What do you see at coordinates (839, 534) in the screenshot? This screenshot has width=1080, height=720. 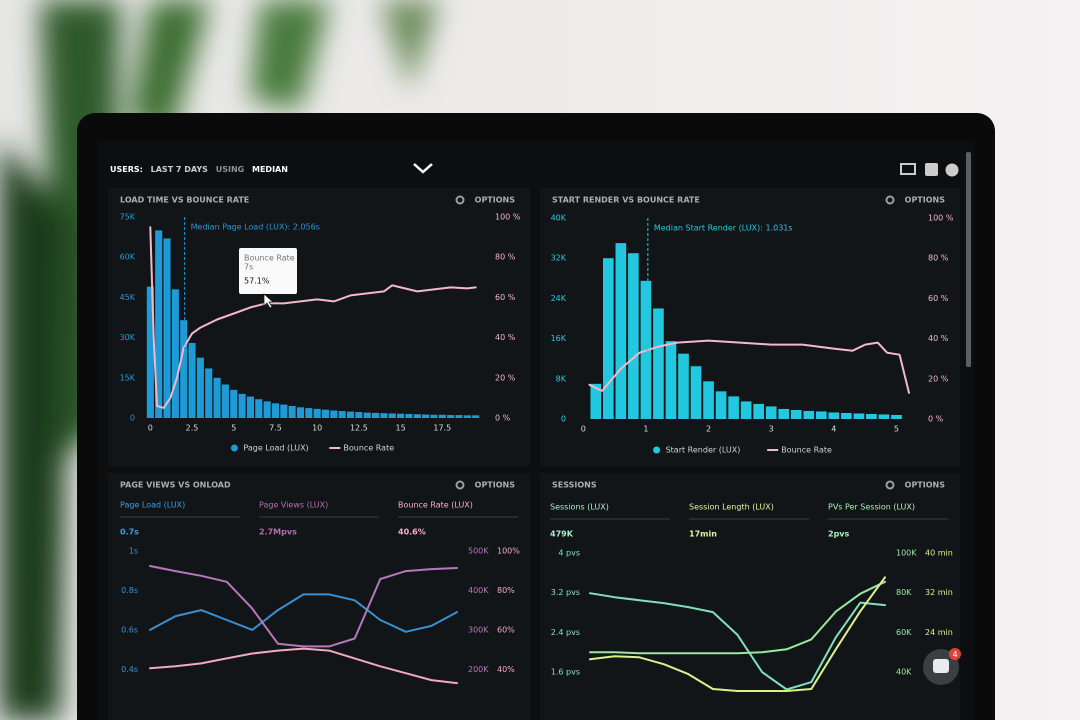 I see `metric-value: 2pvs` at bounding box center [839, 534].